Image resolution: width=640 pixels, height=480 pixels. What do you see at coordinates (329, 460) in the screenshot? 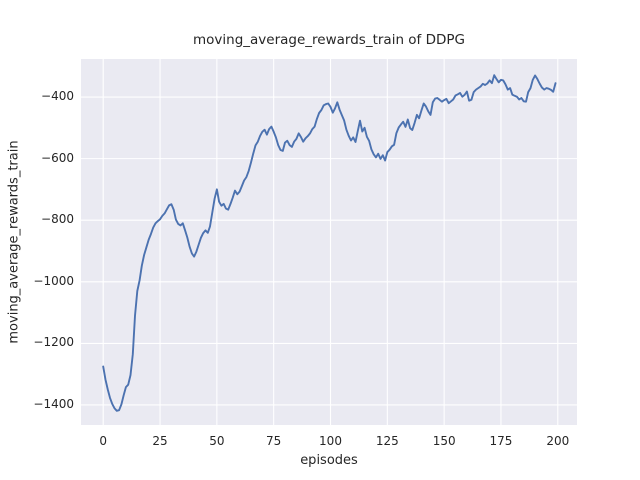
I see `x-axis-label: episodes` at bounding box center [329, 460].